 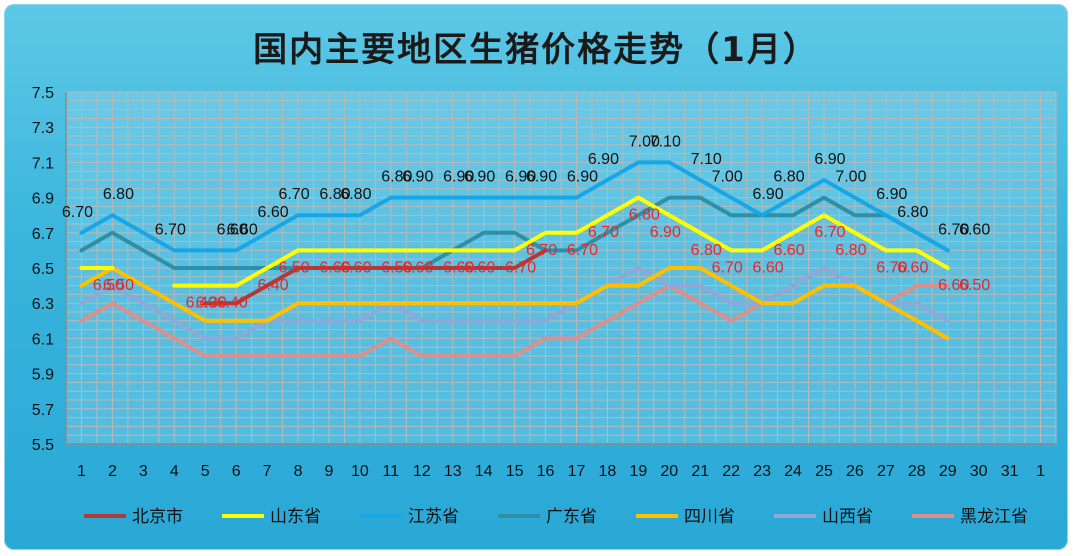 I want to click on y-tick-label: 7.3, so click(x=43, y=128).